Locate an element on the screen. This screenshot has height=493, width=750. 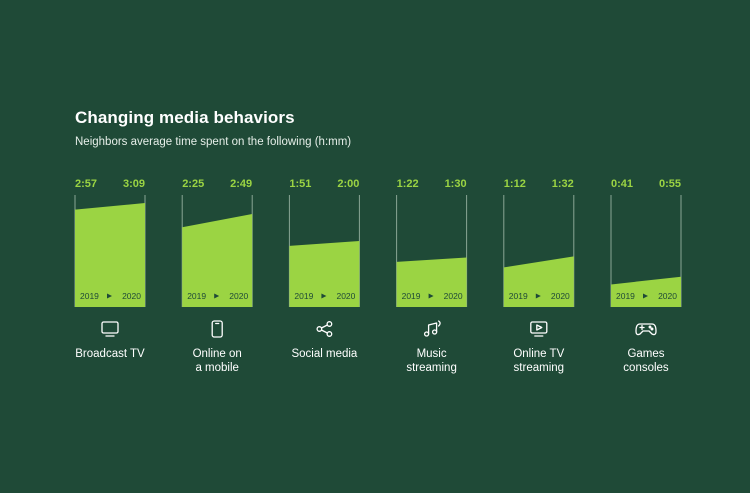
category-label: Online on is located at coordinates (217, 354).